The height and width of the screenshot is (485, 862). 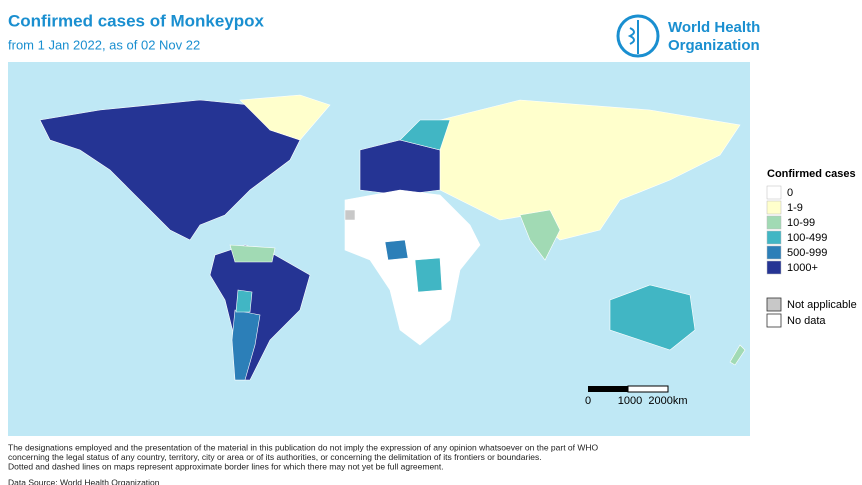 I want to click on legend-title: Confirmed cases, so click(x=811, y=174).